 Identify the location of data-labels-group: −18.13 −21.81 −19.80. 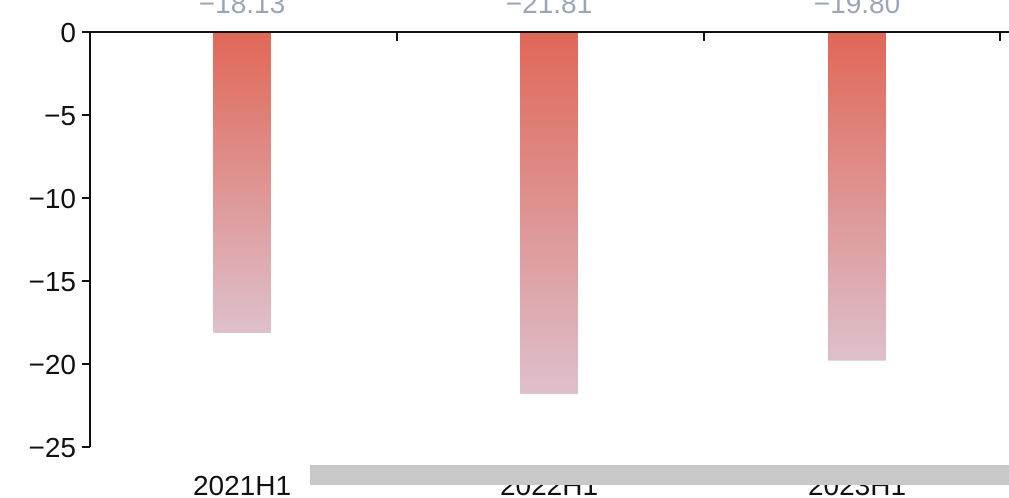
(549, 9).